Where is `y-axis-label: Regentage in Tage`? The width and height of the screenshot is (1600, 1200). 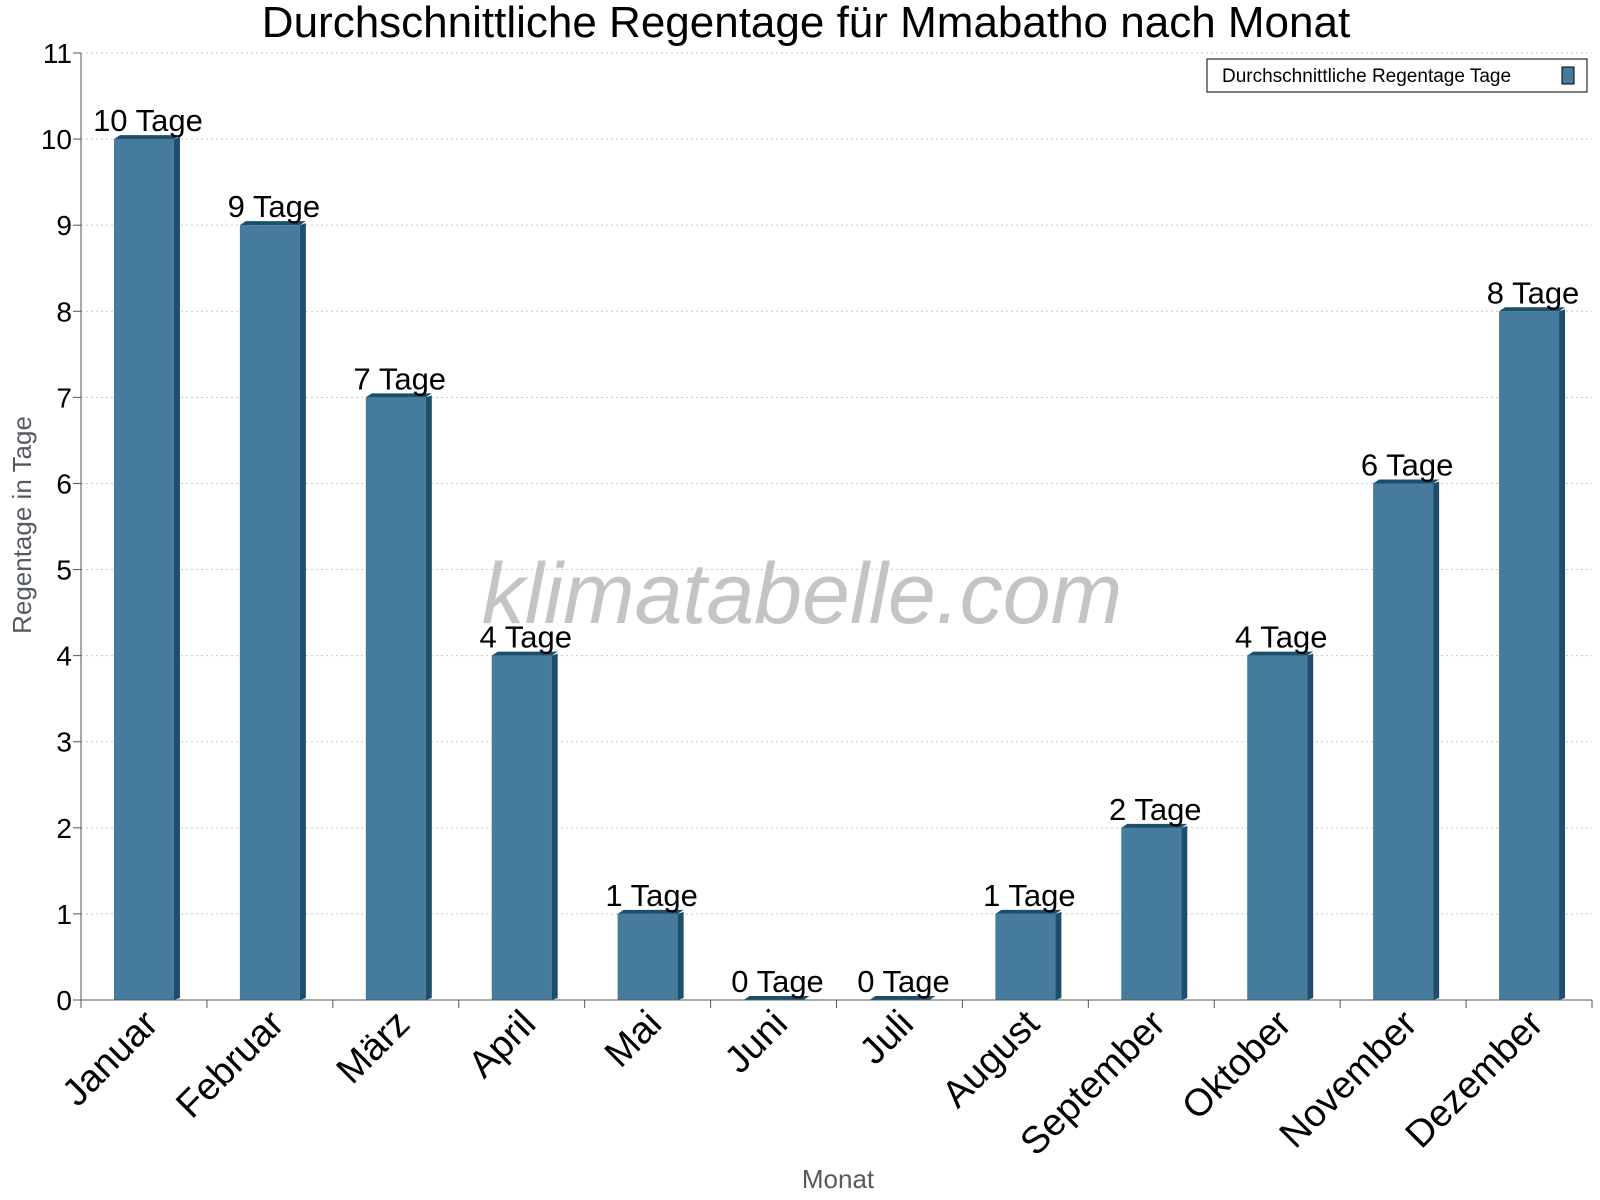
y-axis-label: Regentage in Tage is located at coordinates (22, 525).